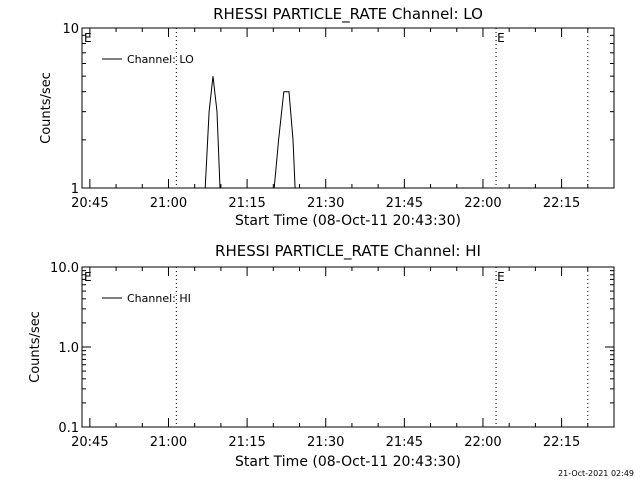 This screenshot has width=640, height=480. I want to click on panel-1-title: RHESSI PARTICLE_RATE Channel: LO, so click(348, 14).